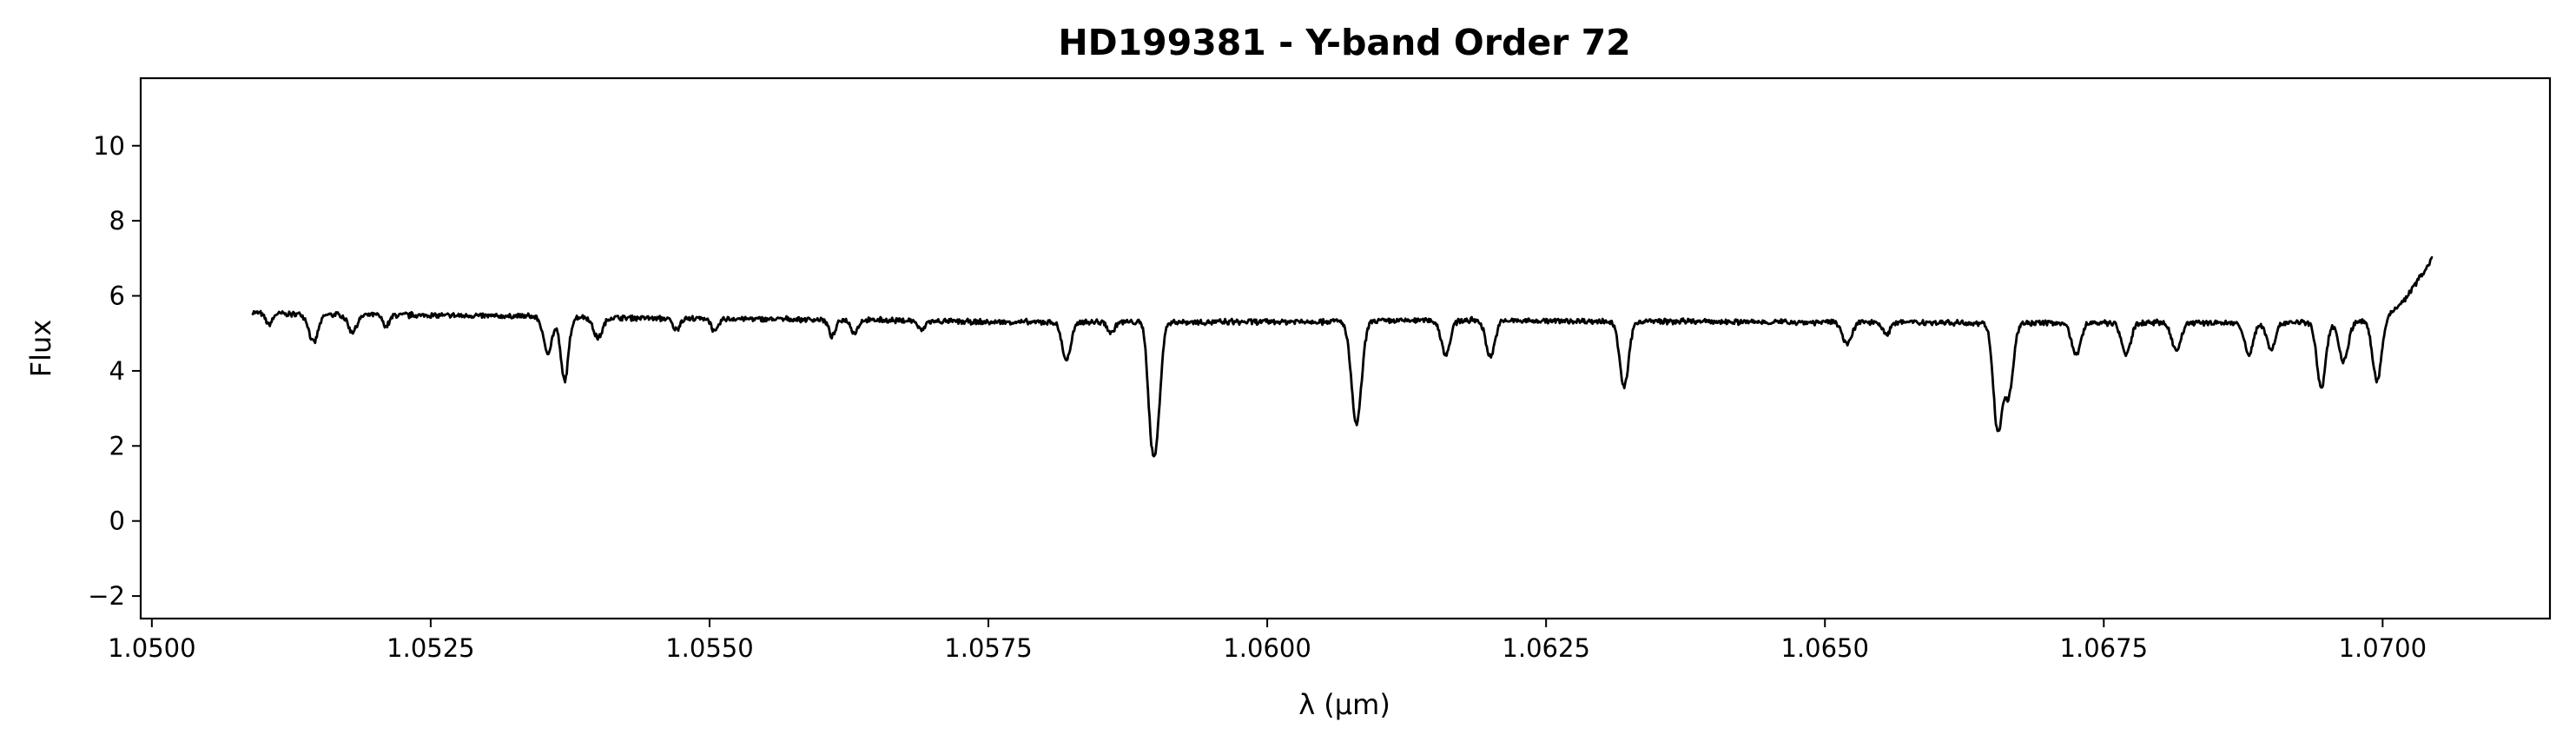 The width and height of the screenshot is (2576, 748). Describe the element at coordinates (117, 371) in the screenshot. I see `y-tick-label: 4` at that location.